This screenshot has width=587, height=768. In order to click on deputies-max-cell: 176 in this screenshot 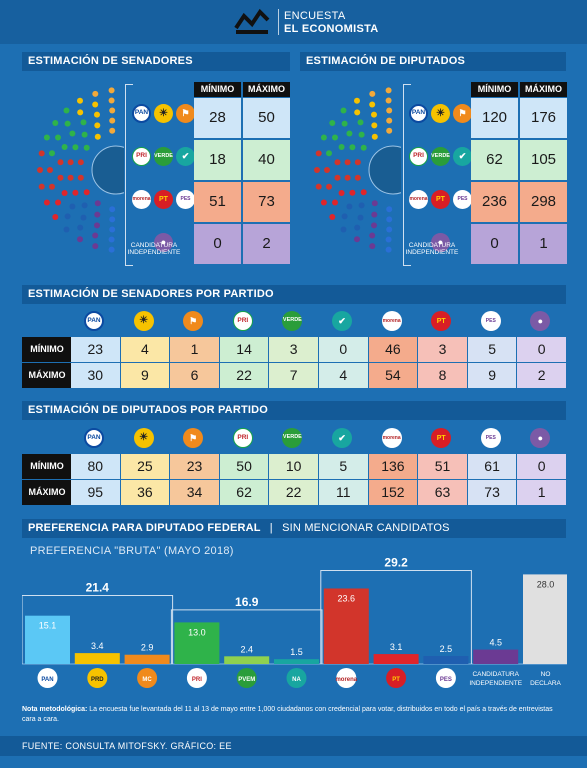, I will do `click(543, 118)`.